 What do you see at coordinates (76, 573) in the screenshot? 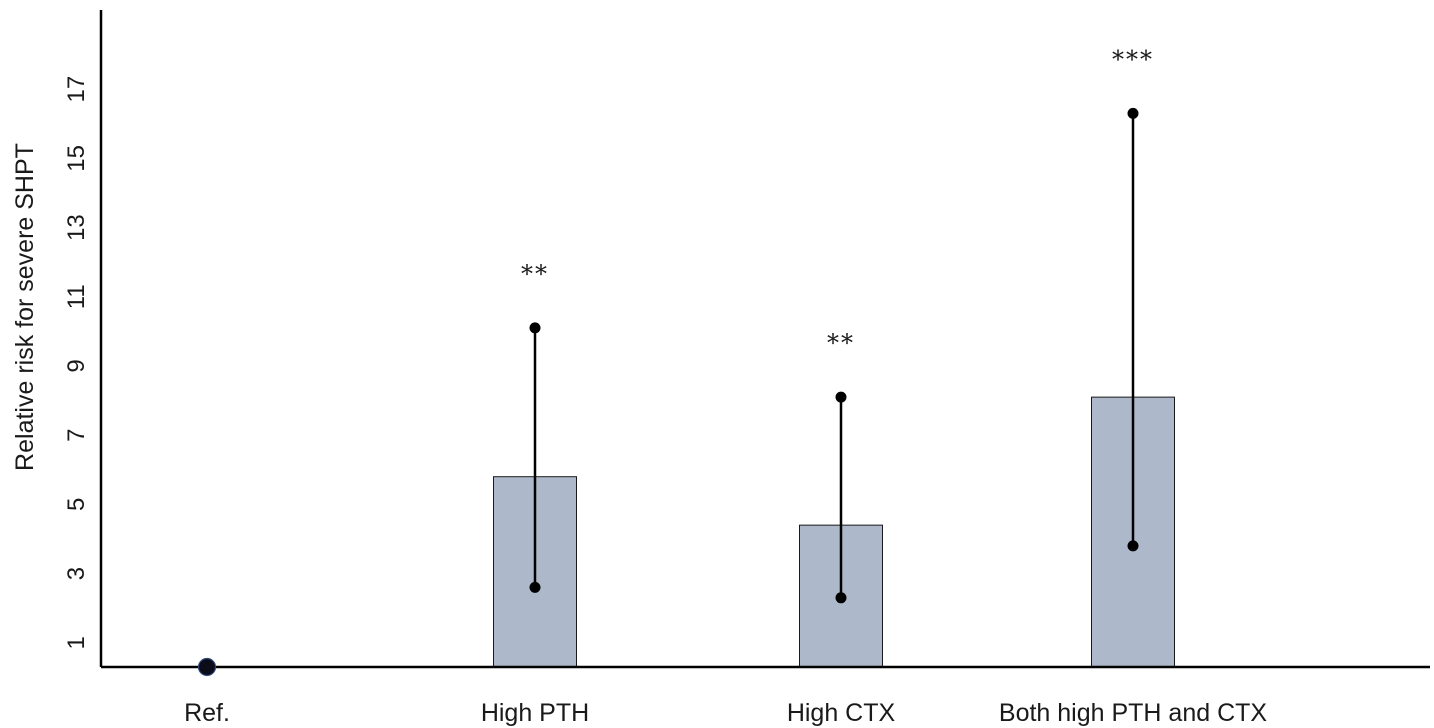
I see `y-tick-label: 3` at bounding box center [76, 573].